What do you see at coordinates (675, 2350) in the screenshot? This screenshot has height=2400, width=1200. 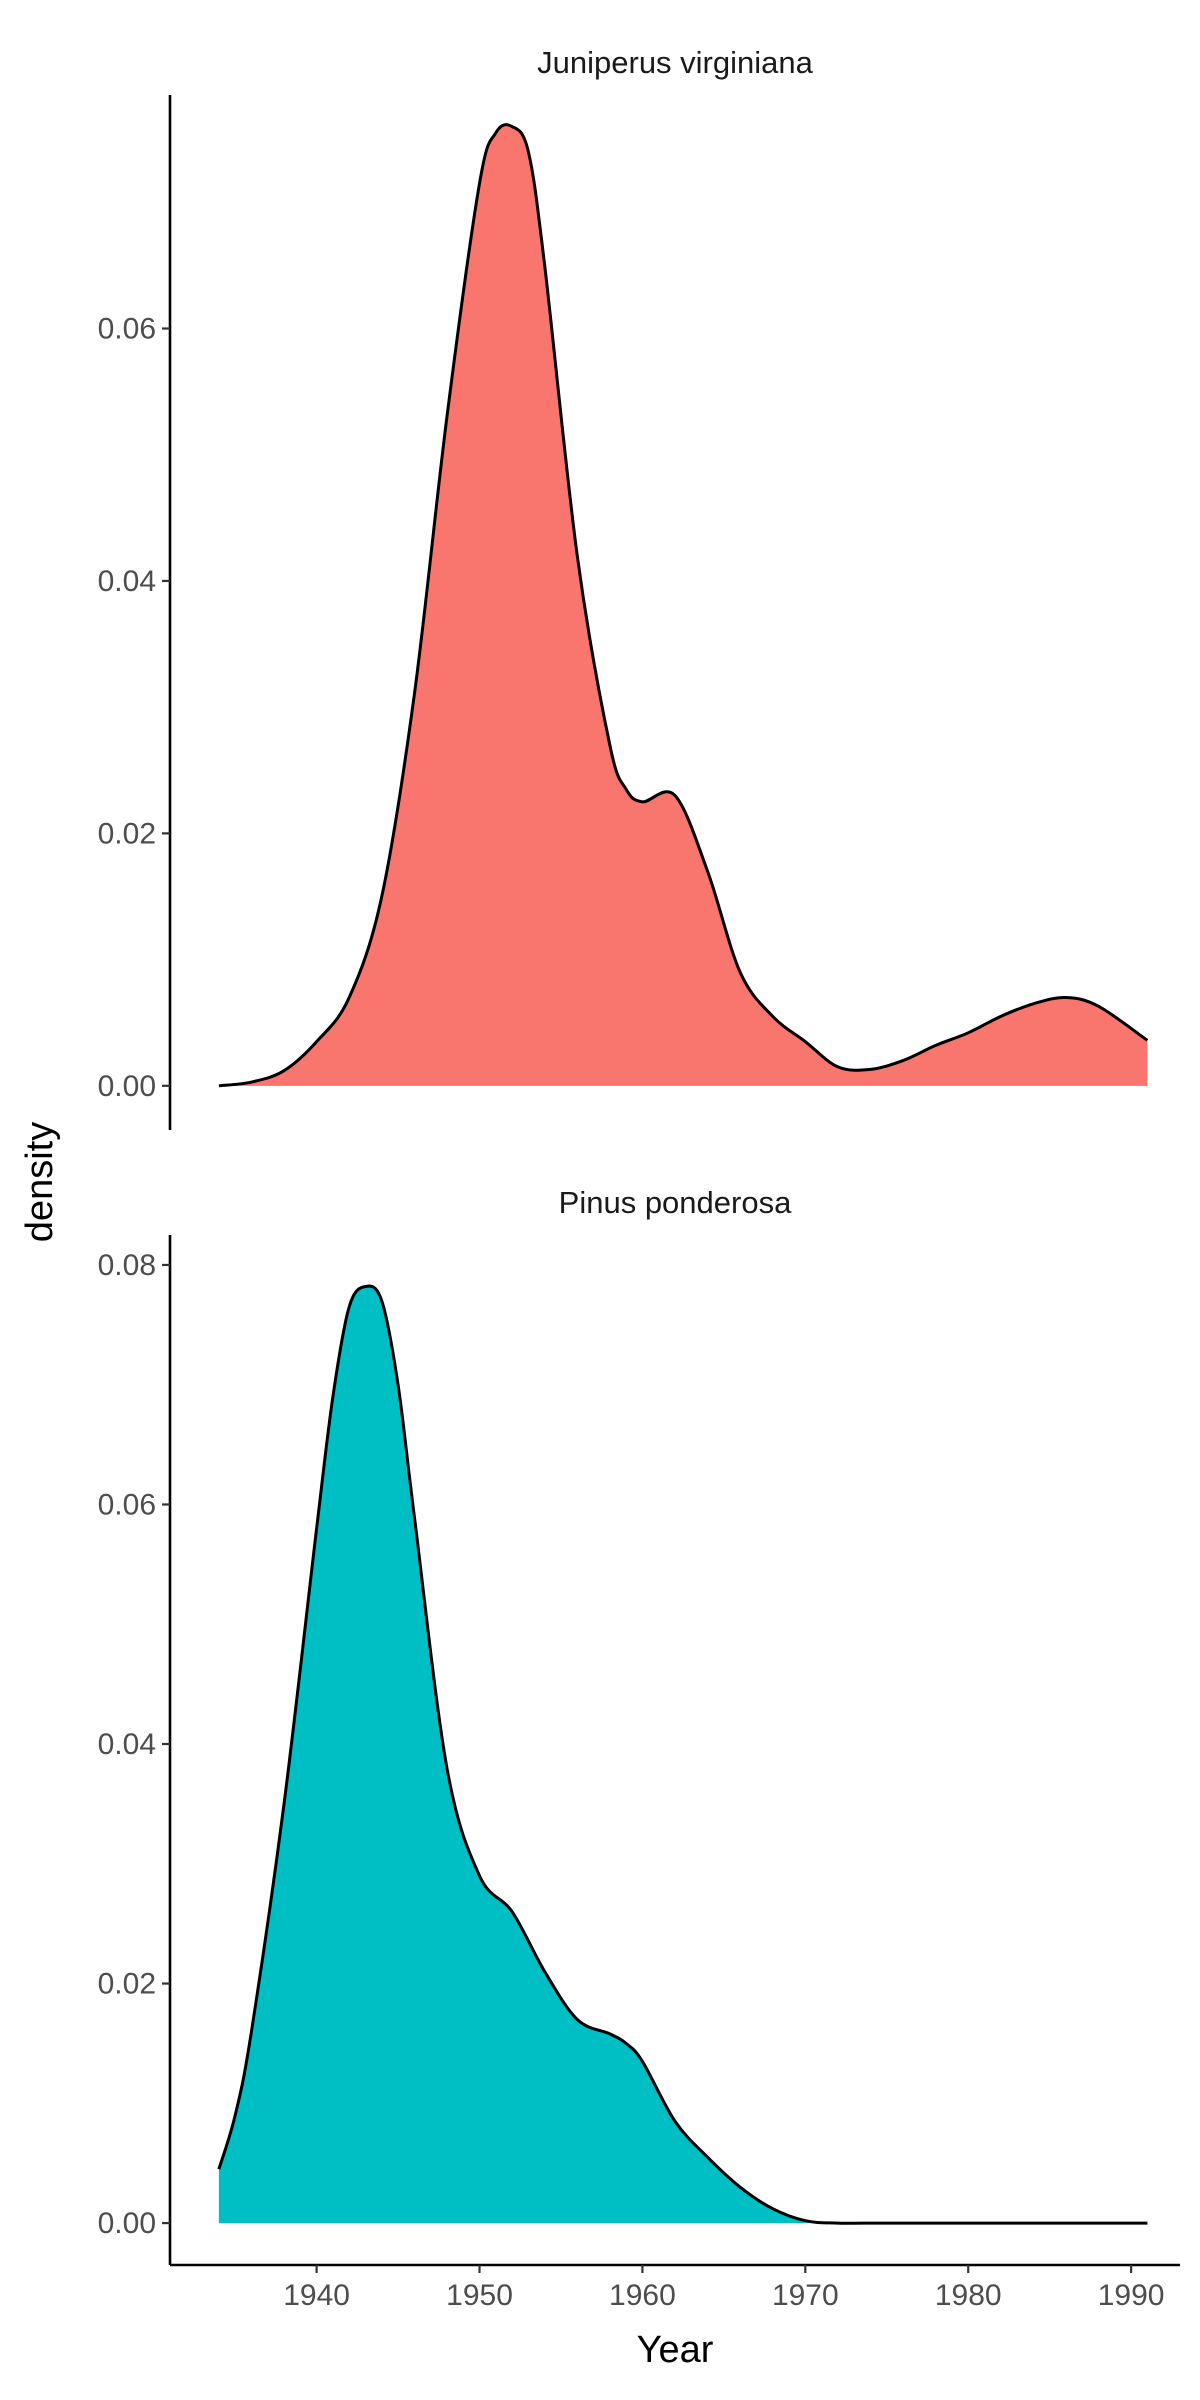 I see `x-axis-title: Year` at bounding box center [675, 2350].